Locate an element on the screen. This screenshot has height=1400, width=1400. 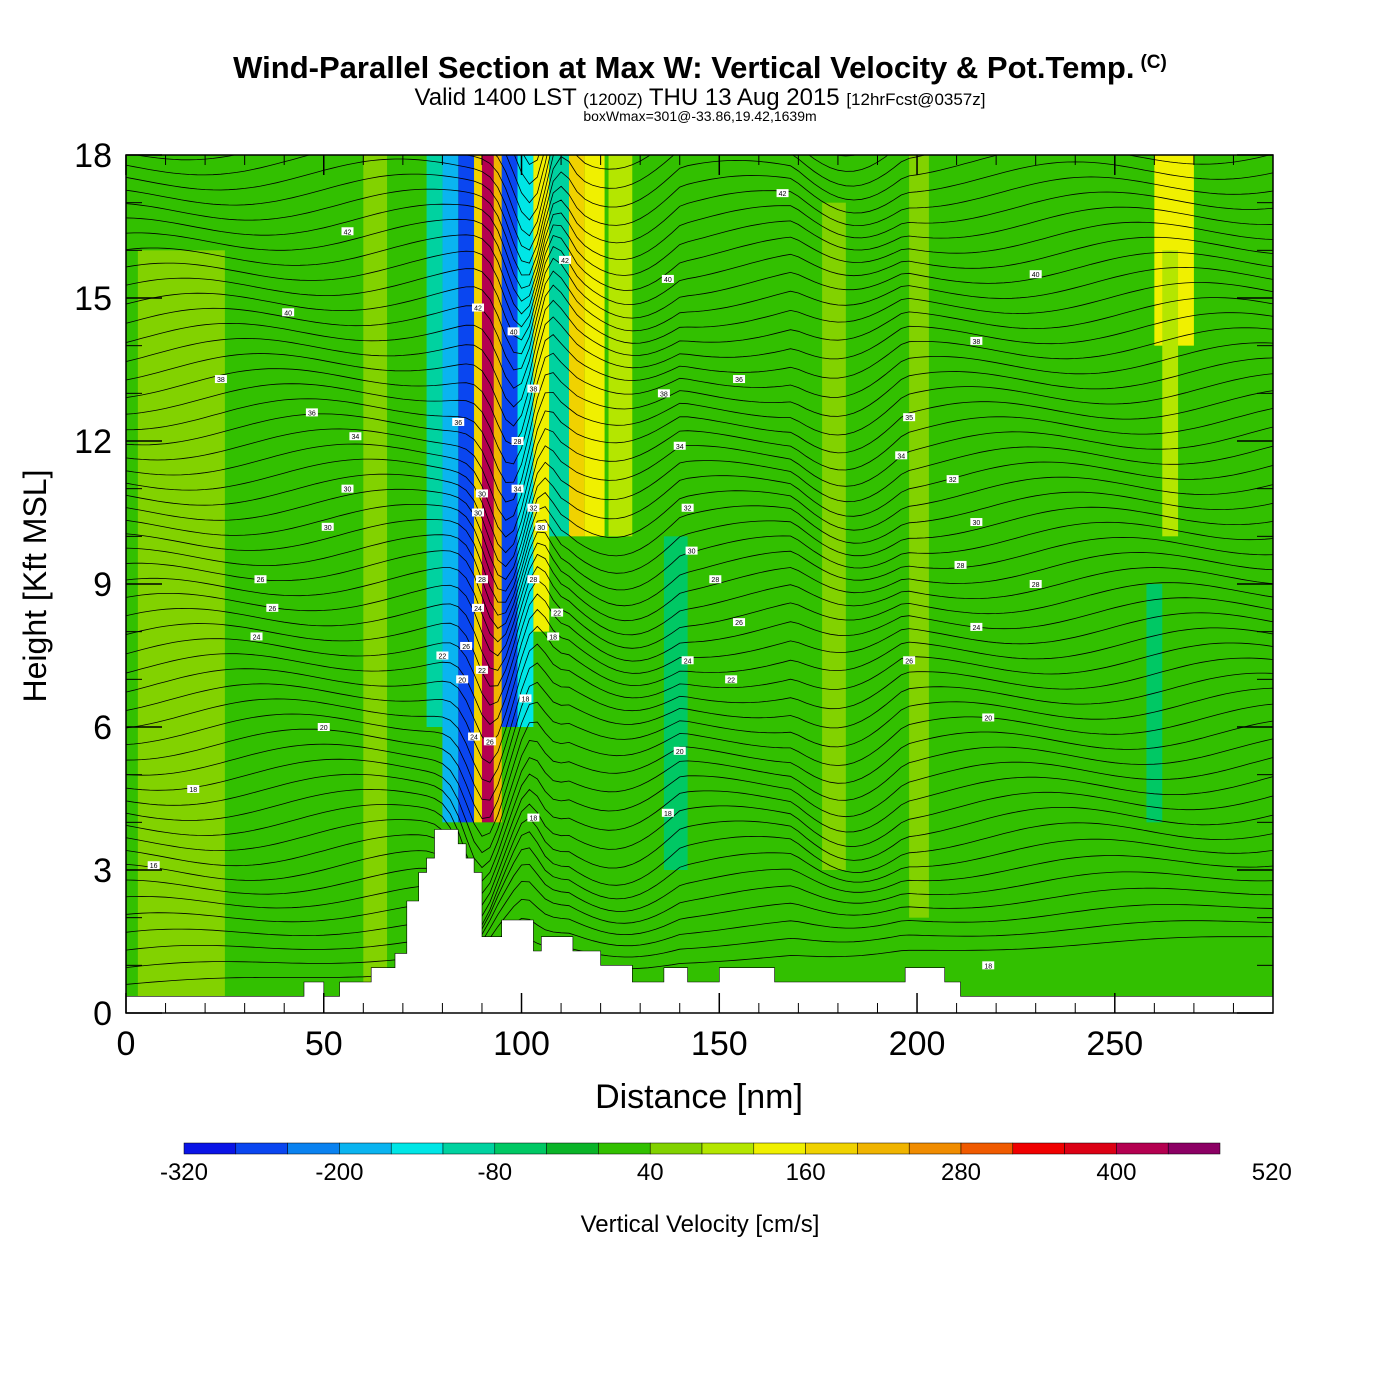
copyright-mark: (C) is located at coordinates (1153, 62).